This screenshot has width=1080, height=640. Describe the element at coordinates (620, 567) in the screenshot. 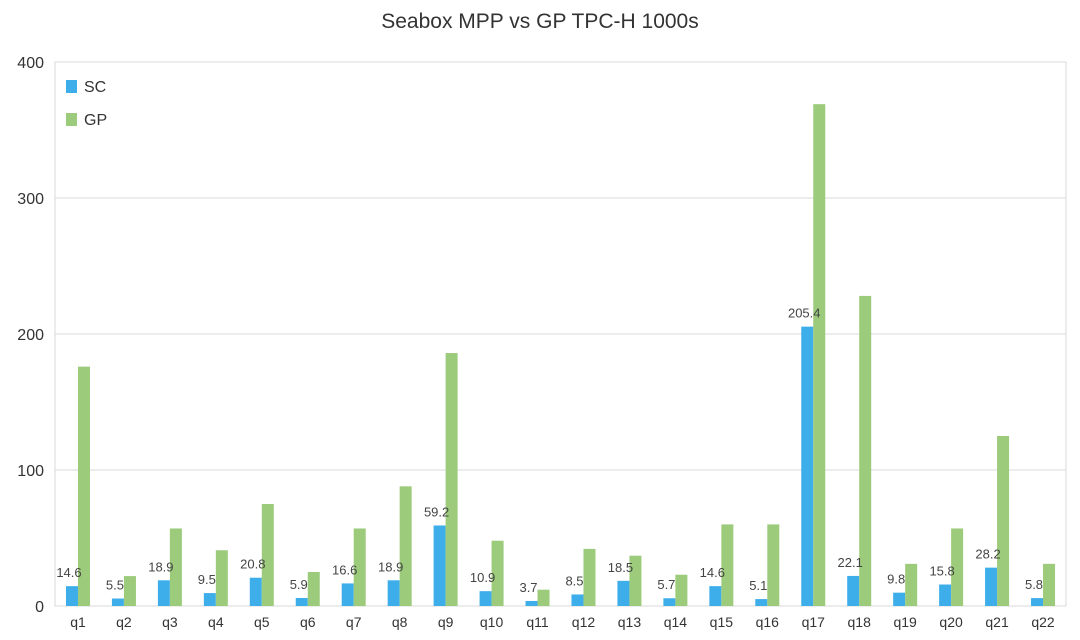

I see `data-label-sc: 18.5` at that location.